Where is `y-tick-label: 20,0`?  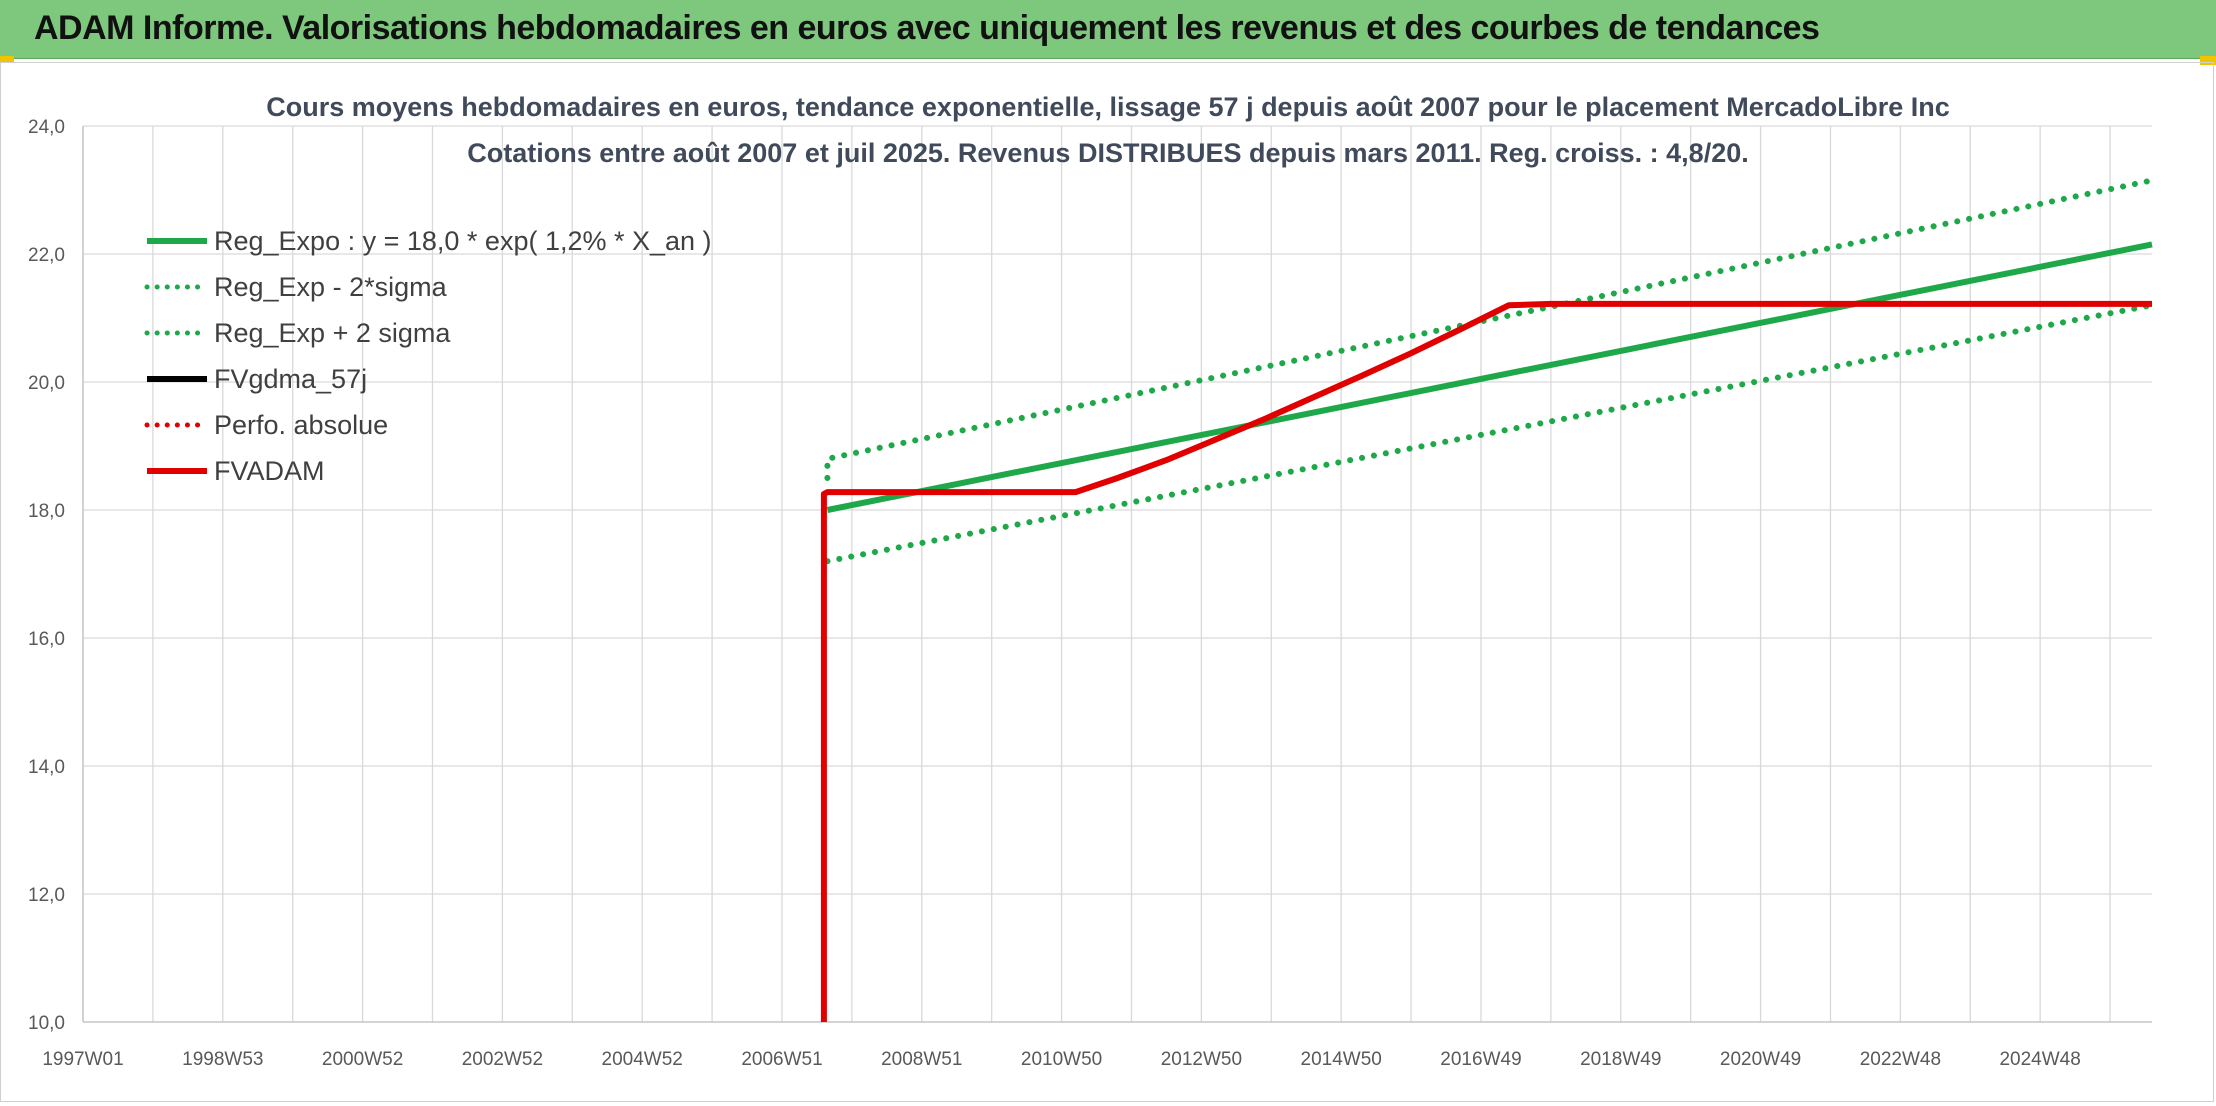 y-tick-label: 20,0 is located at coordinates (46, 383).